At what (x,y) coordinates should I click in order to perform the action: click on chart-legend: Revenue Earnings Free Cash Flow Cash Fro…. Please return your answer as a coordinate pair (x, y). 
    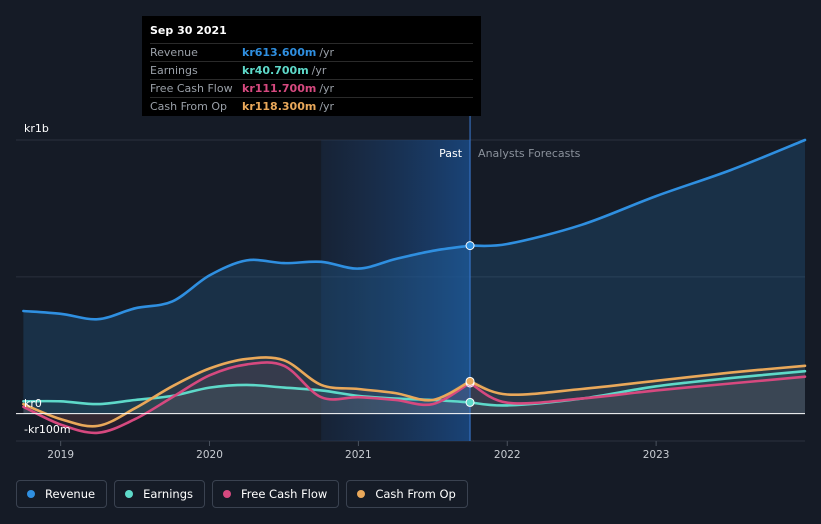
    Looking at the image, I should click on (242, 494).